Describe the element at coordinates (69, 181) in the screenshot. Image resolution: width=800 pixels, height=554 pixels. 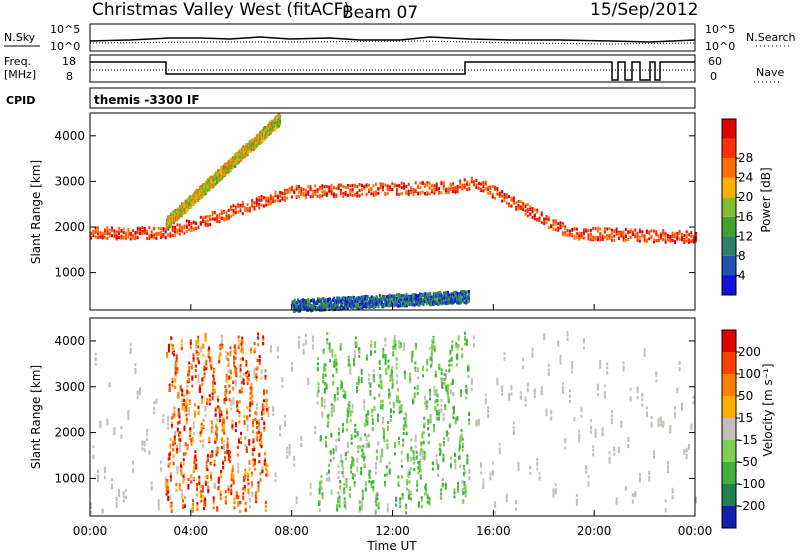
I see `y-tick-label: 3000` at that location.